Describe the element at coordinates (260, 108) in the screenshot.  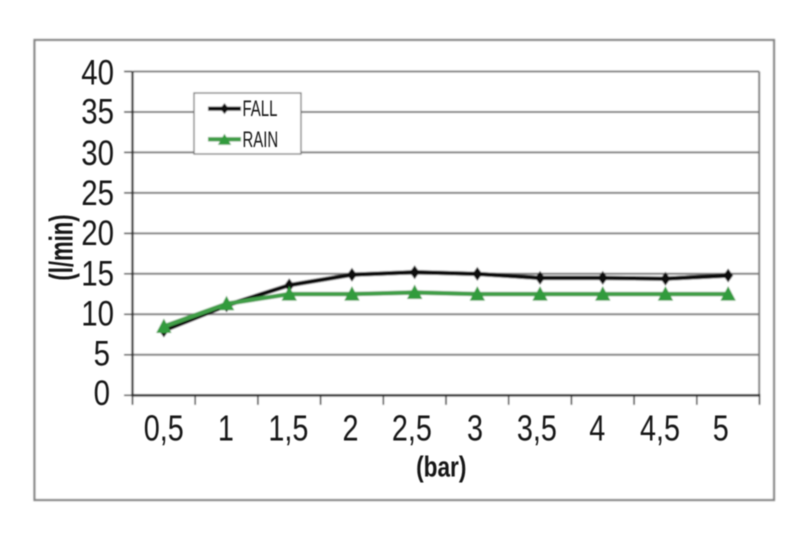
I see `svg-text: FALL` at that location.